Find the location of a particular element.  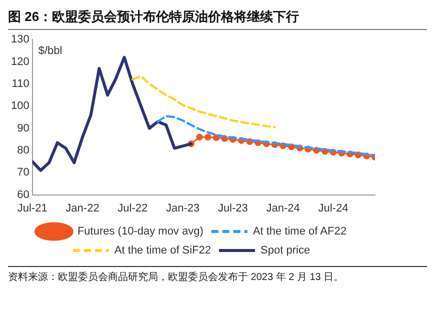

chart-title: 图 26：欧盟委员会预计布伦特原油价格将继续下行 is located at coordinates (217, 19).